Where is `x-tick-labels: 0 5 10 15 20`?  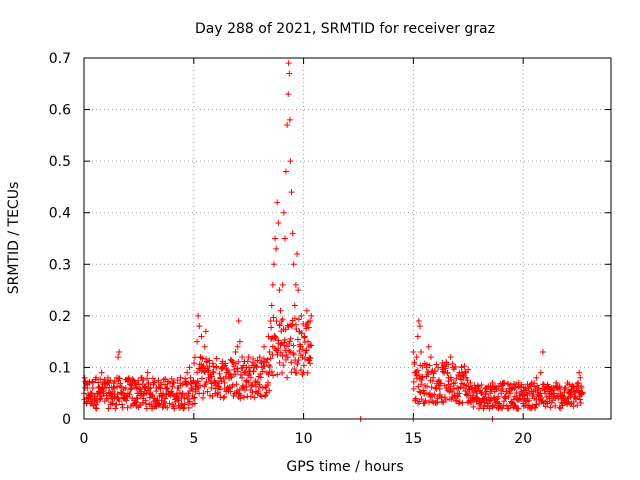
x-tick-labels: 0 5 10 15 20 is located at coordinates (306, 439).